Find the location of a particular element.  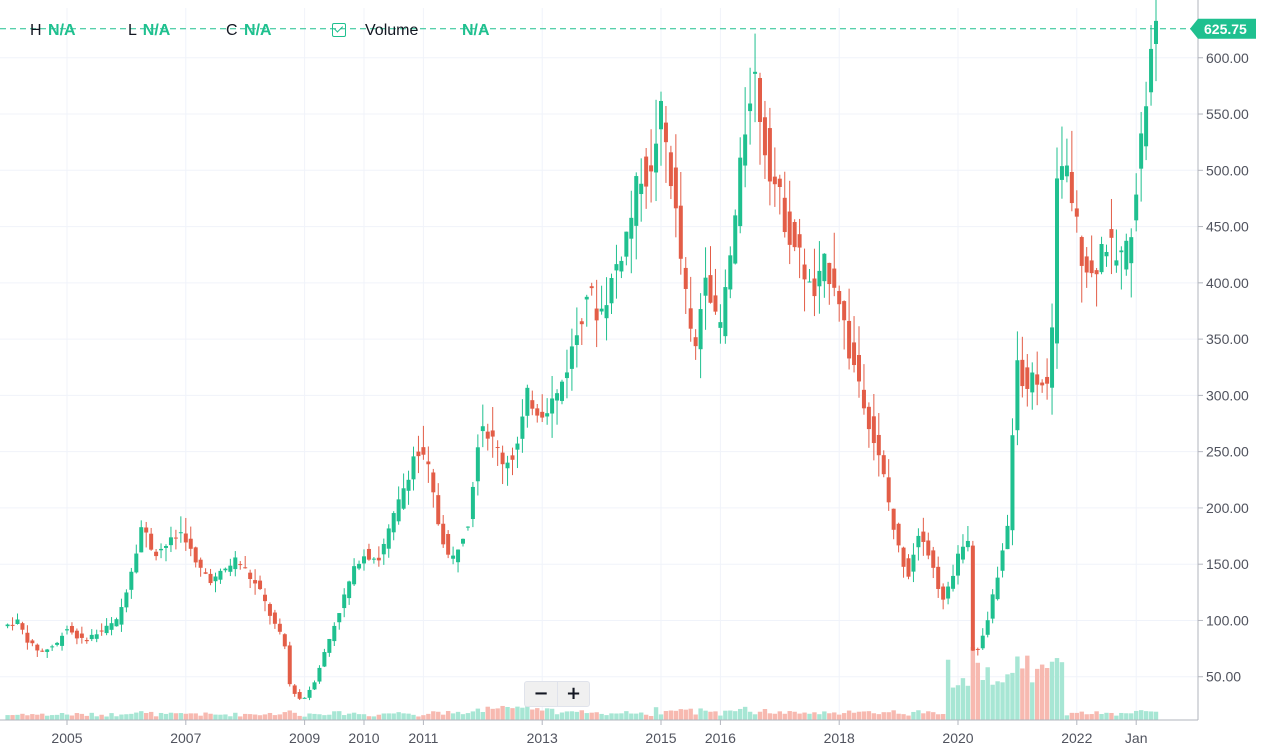

zoom-in-button: + is located at coordinates (573, 694).